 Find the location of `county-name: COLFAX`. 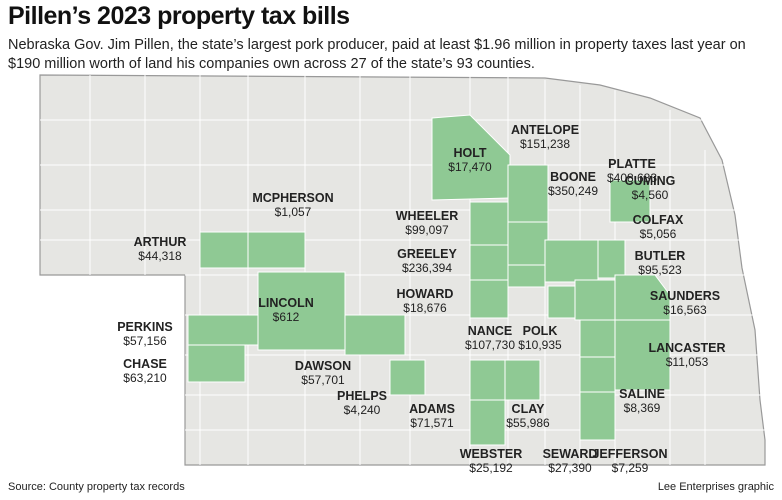

county-name: COLFAX is located at coordinates (658, 220).